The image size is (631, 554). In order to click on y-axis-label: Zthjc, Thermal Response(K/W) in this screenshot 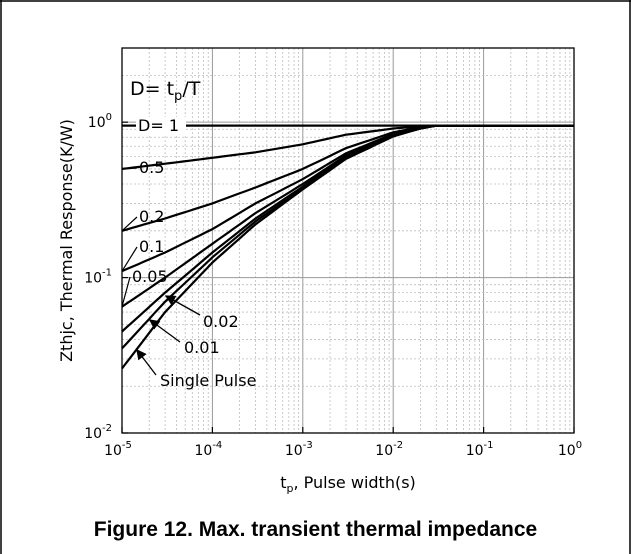, I will do `click(66, 240)`.